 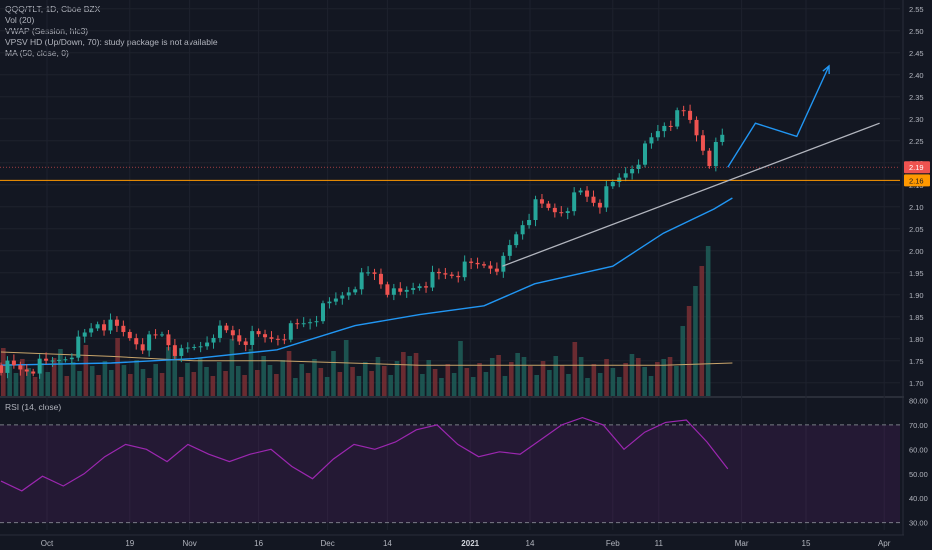 What do you see at coordinates (366, 358) in the screenshot?
I see `vwap-line` at bounding box center [366, 358].